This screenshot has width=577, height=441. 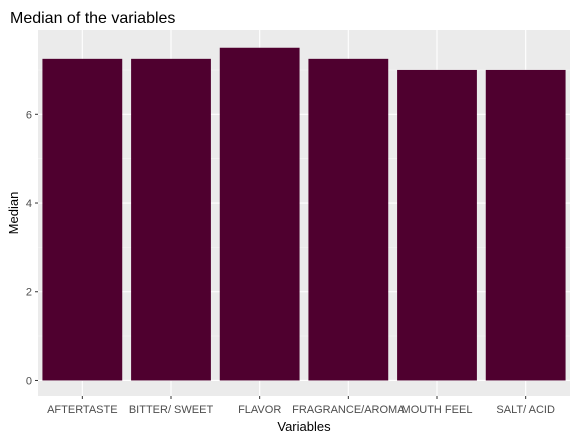 What do you see at coordinates (29, 115) in the screenshot?
I see `y-tick-label: 6` at bounding box center [29, 115].